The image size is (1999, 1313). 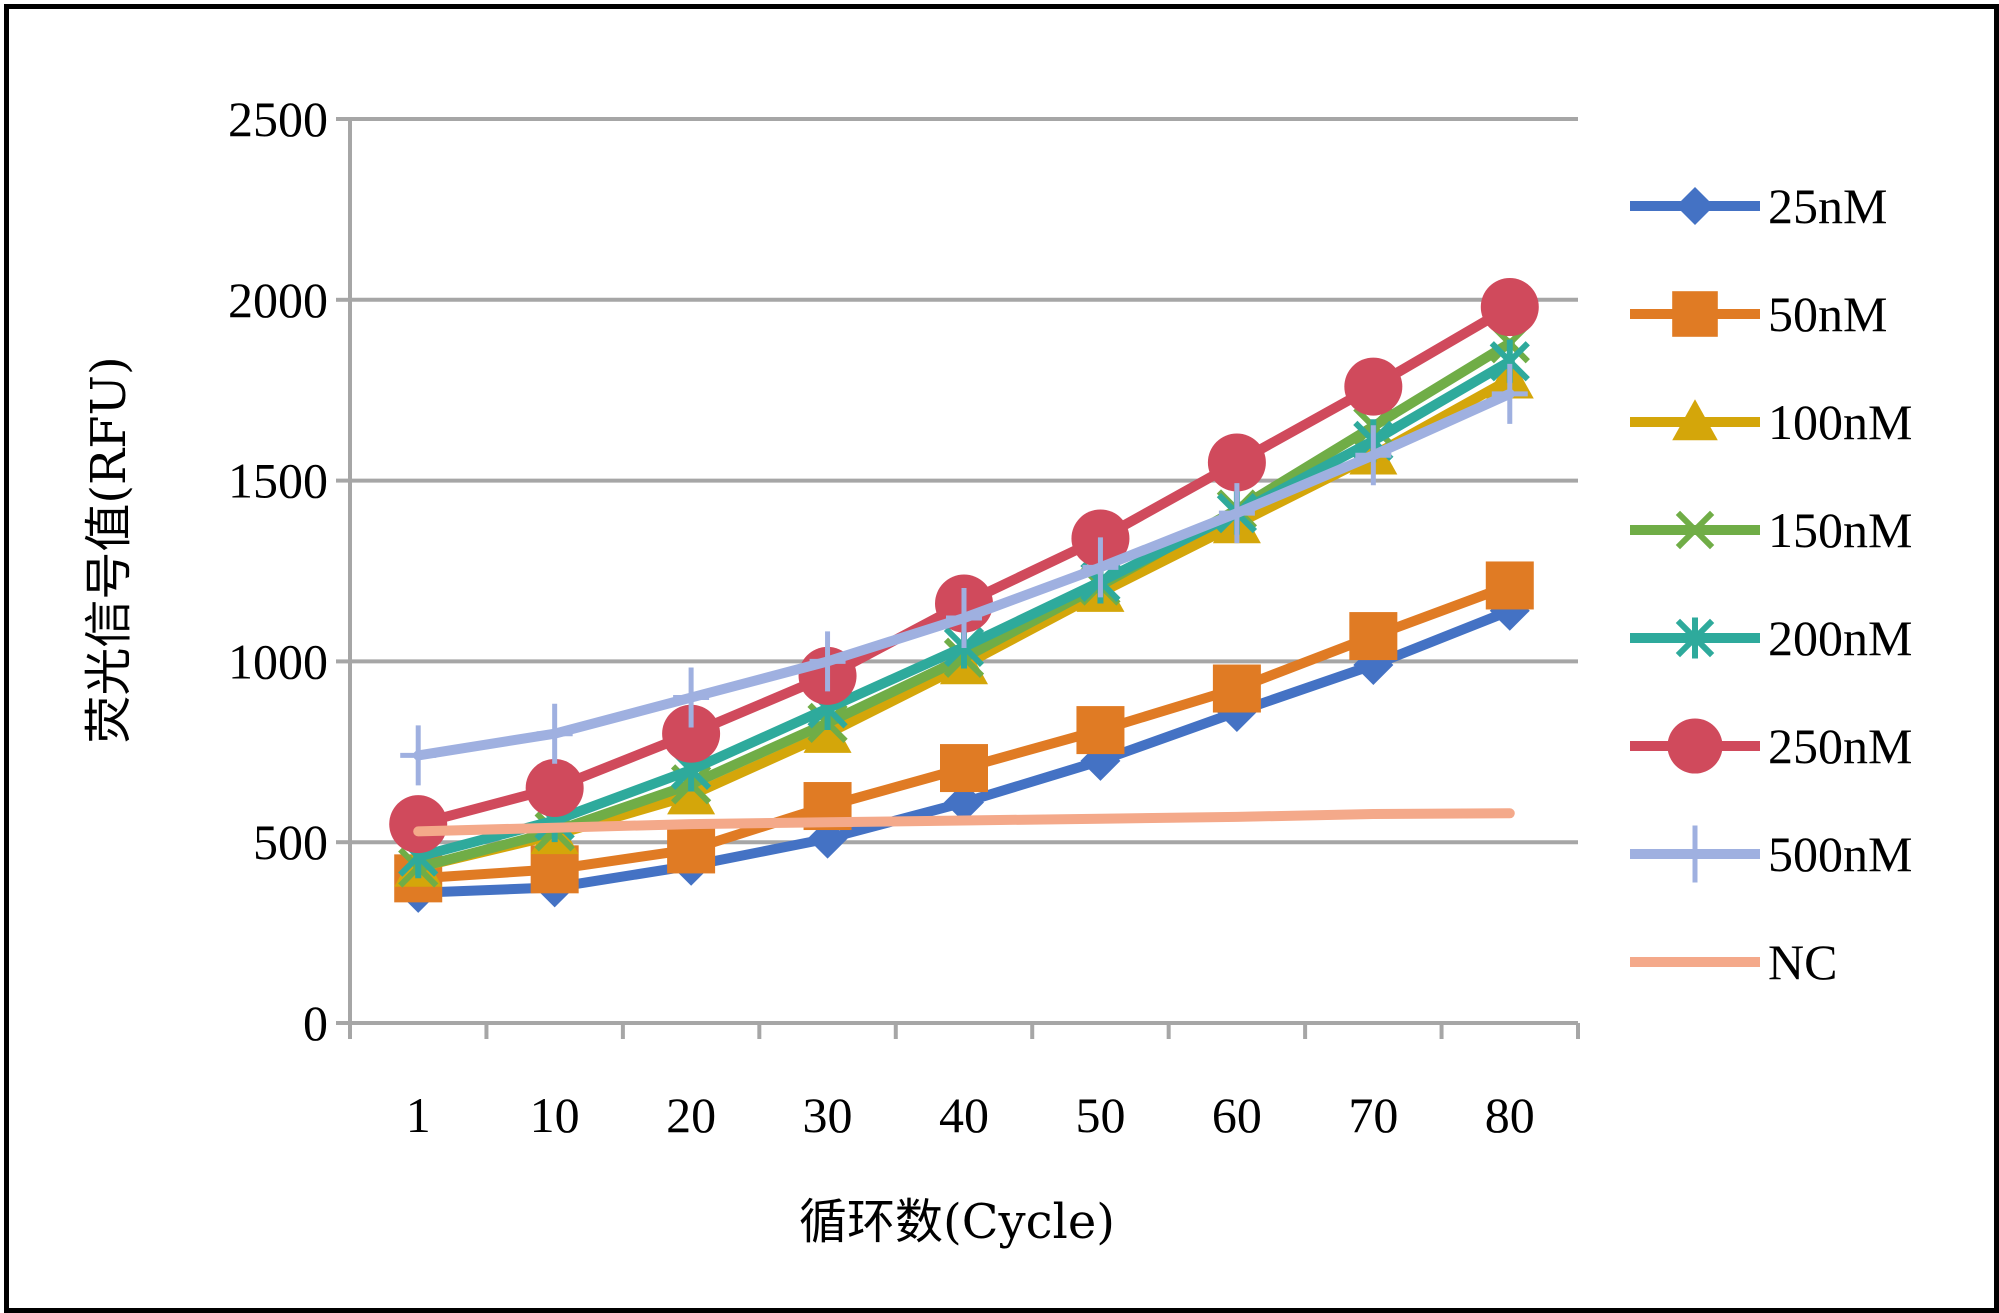 I want to click on legend-entry-200nM: 200nM, so click(x=1771, y=638).